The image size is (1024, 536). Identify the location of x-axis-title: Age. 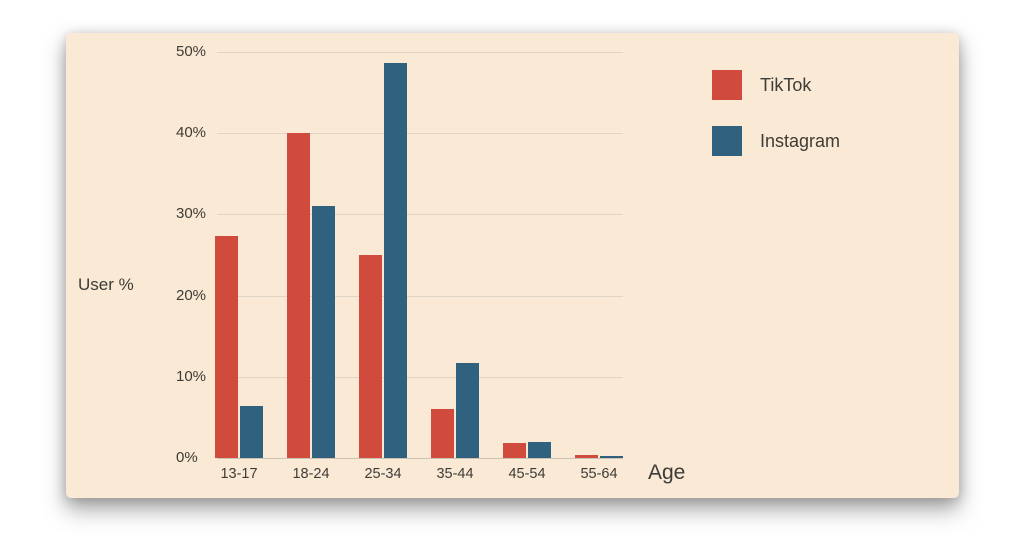
(667, 472).